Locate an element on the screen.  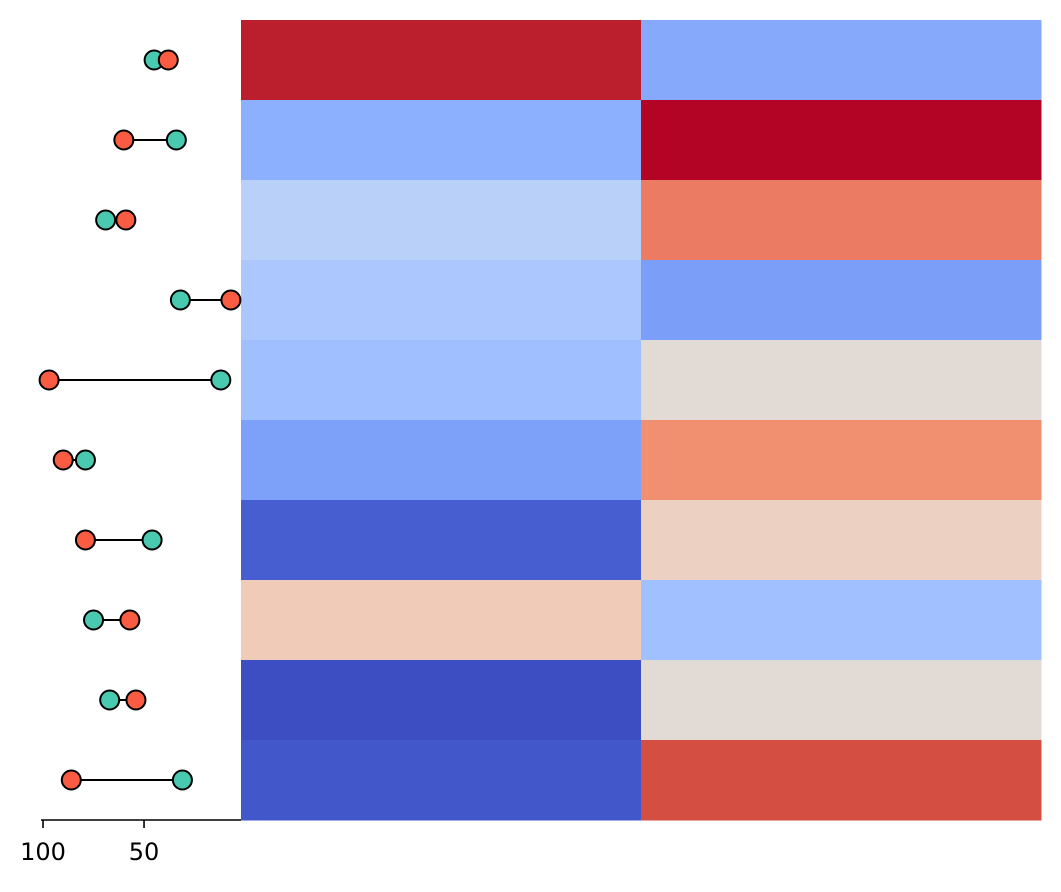
x-axis: 100 50 is located at coordinates (130, 842).